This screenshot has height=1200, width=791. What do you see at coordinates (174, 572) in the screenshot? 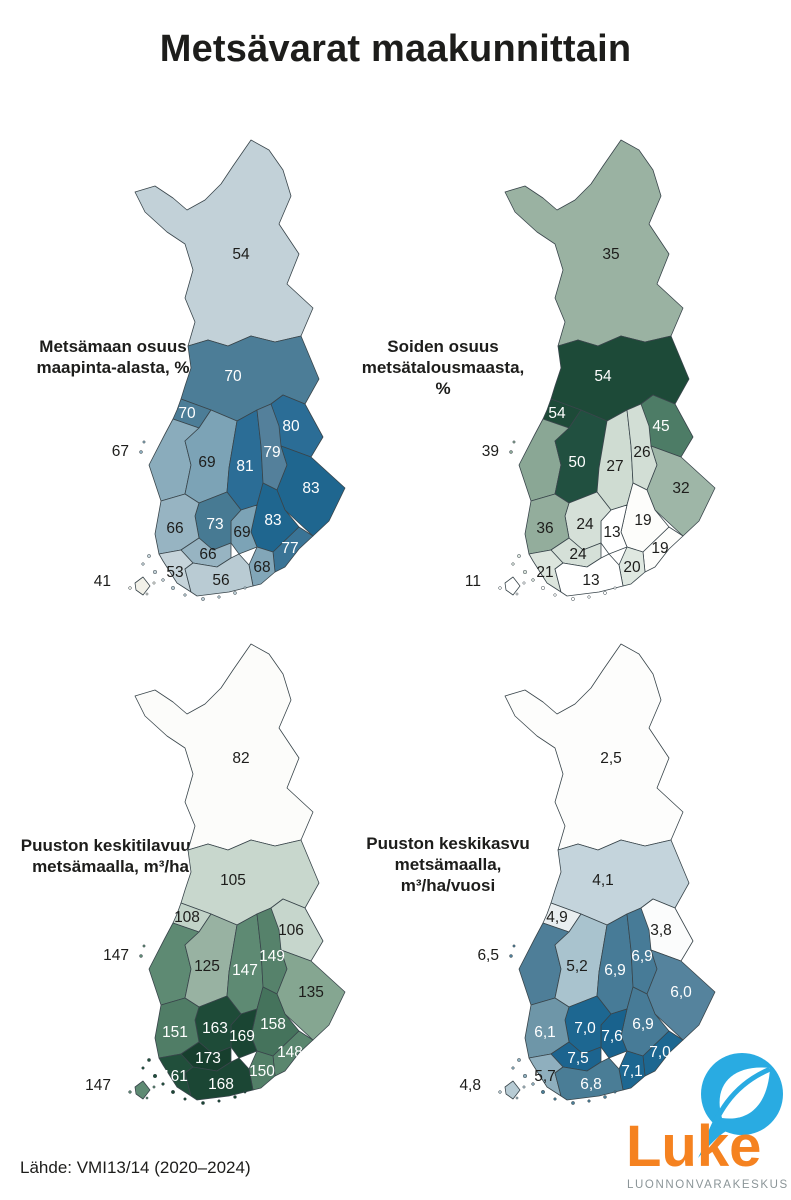
I see `region-value-label-varsinais_suomi: 53` at bounding box center [174, 572].